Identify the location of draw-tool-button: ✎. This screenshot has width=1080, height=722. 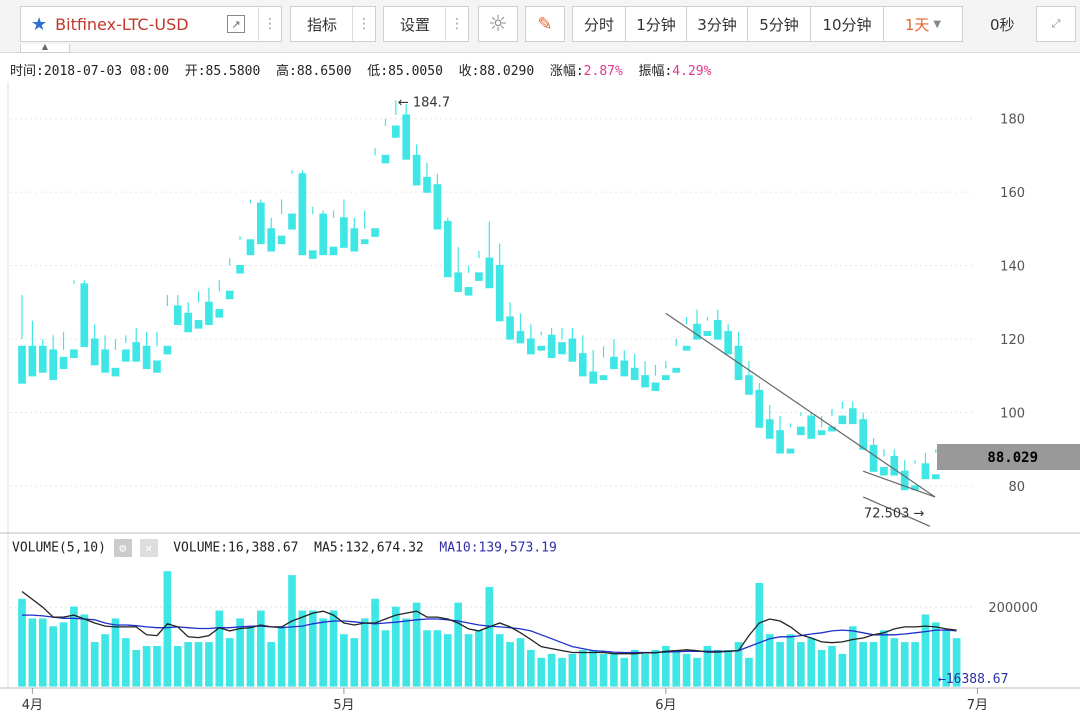
(545, 24).